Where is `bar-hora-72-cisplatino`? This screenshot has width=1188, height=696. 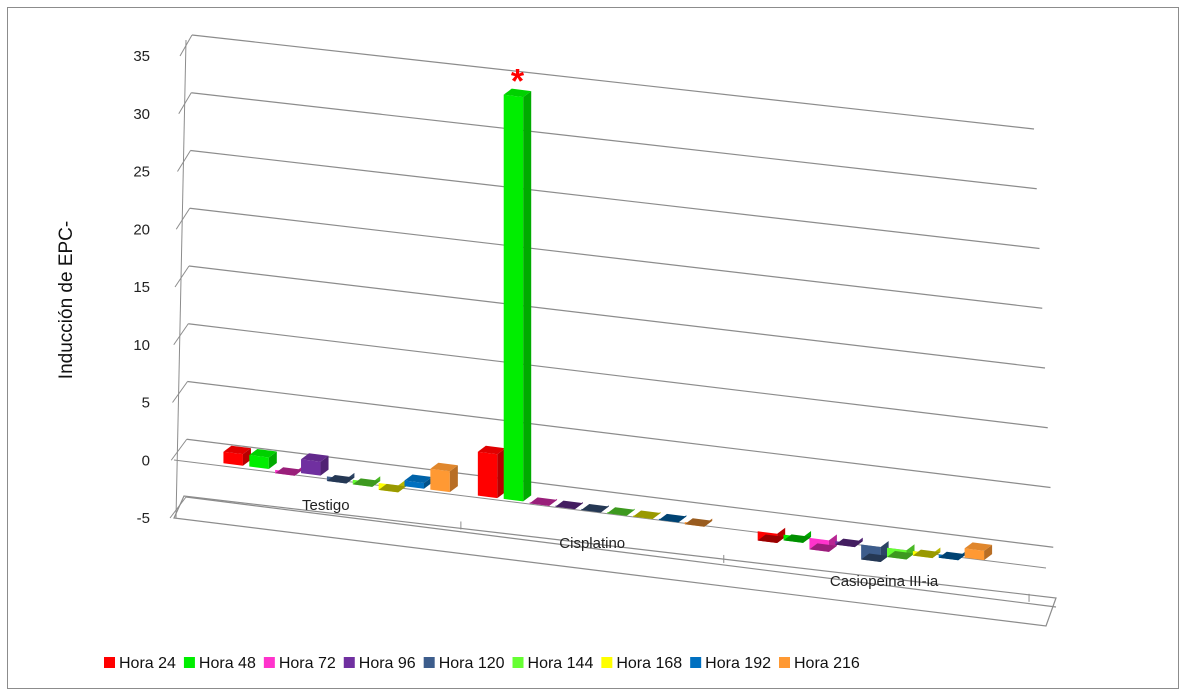
bar-hora-72-cisplatino is located at coordinates (543, 501).